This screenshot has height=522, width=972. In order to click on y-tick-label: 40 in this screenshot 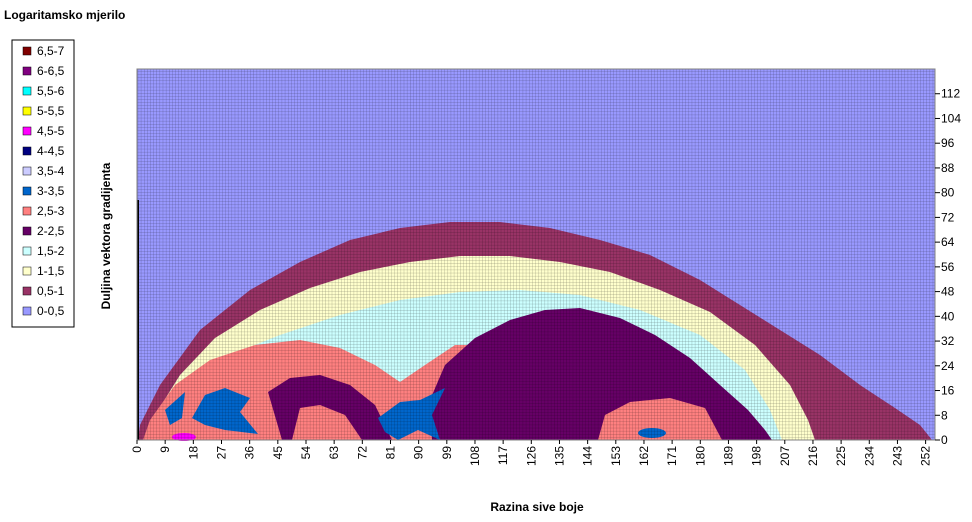, I will do `click(948, 316)`.